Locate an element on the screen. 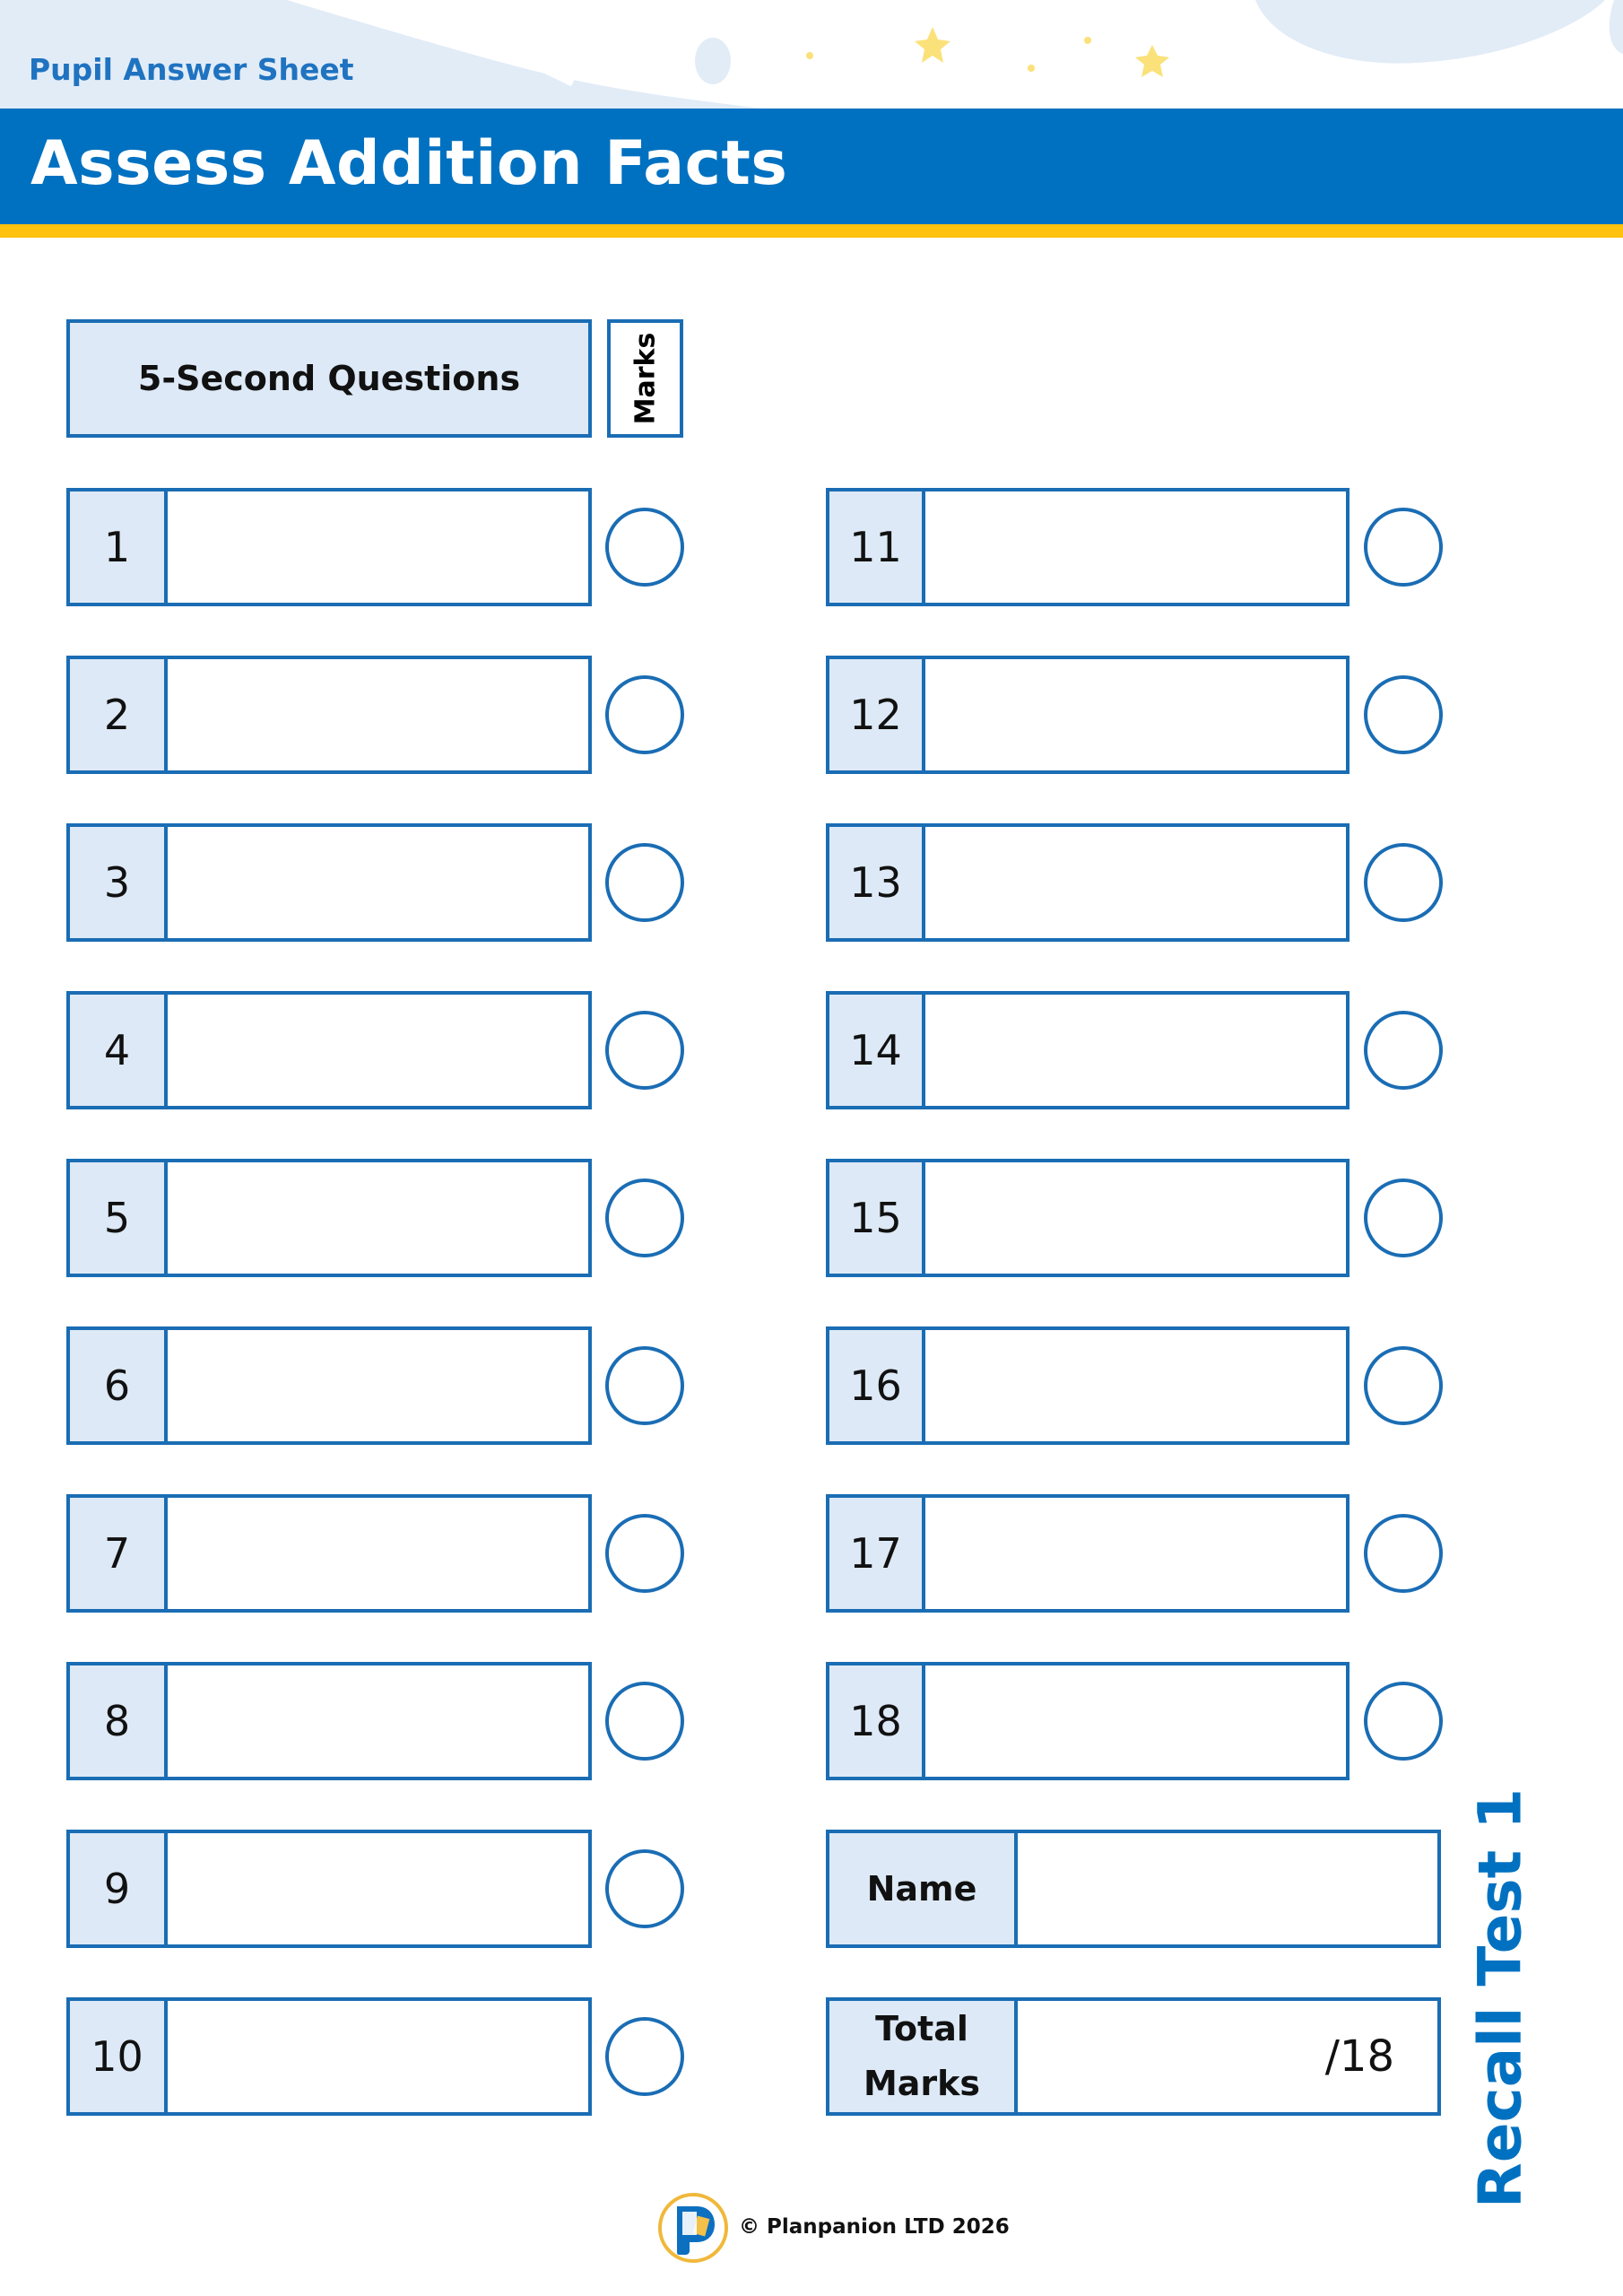 The height and width of the screenshot is (2296, 1623). question-row: 11 is located at coordinates (1088, 547).